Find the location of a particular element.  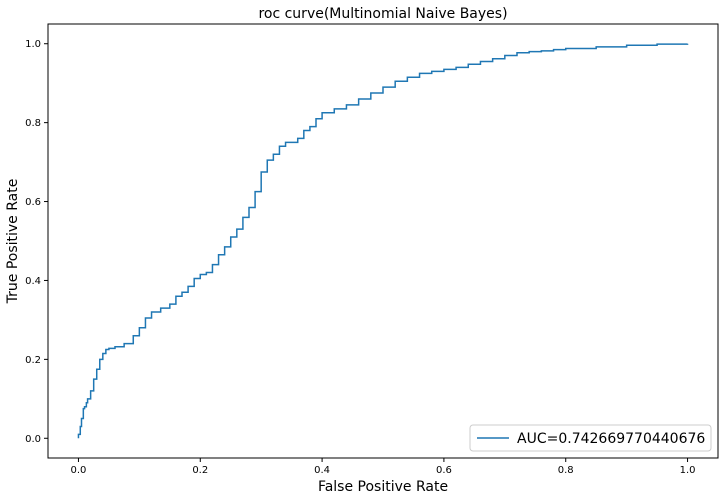

x-axis: 0.0 0.2 0.4 0.6 0.8 1.0 is located at coordinates (383, 467).